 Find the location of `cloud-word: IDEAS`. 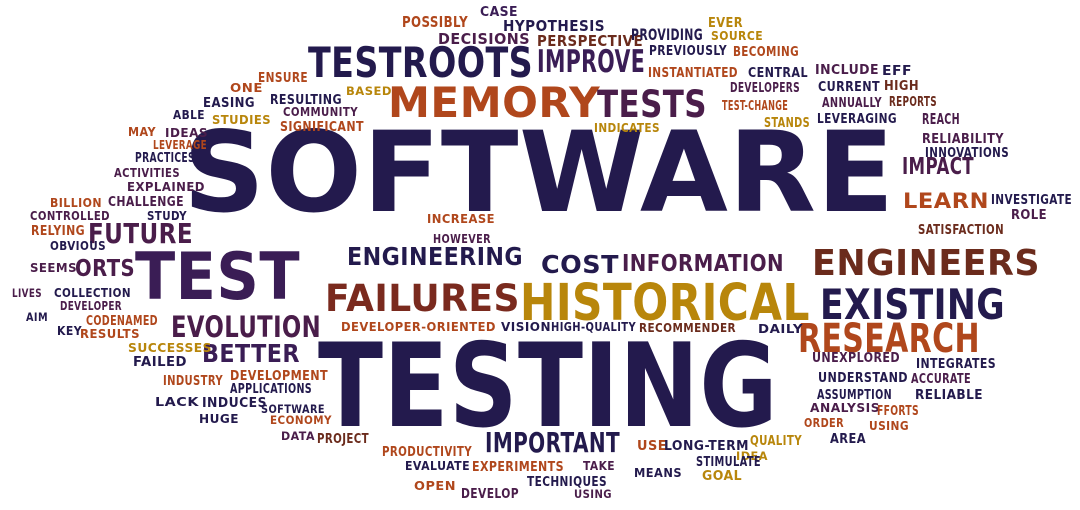

cloud-word: IDEAS is located at coordinates (186, 132).